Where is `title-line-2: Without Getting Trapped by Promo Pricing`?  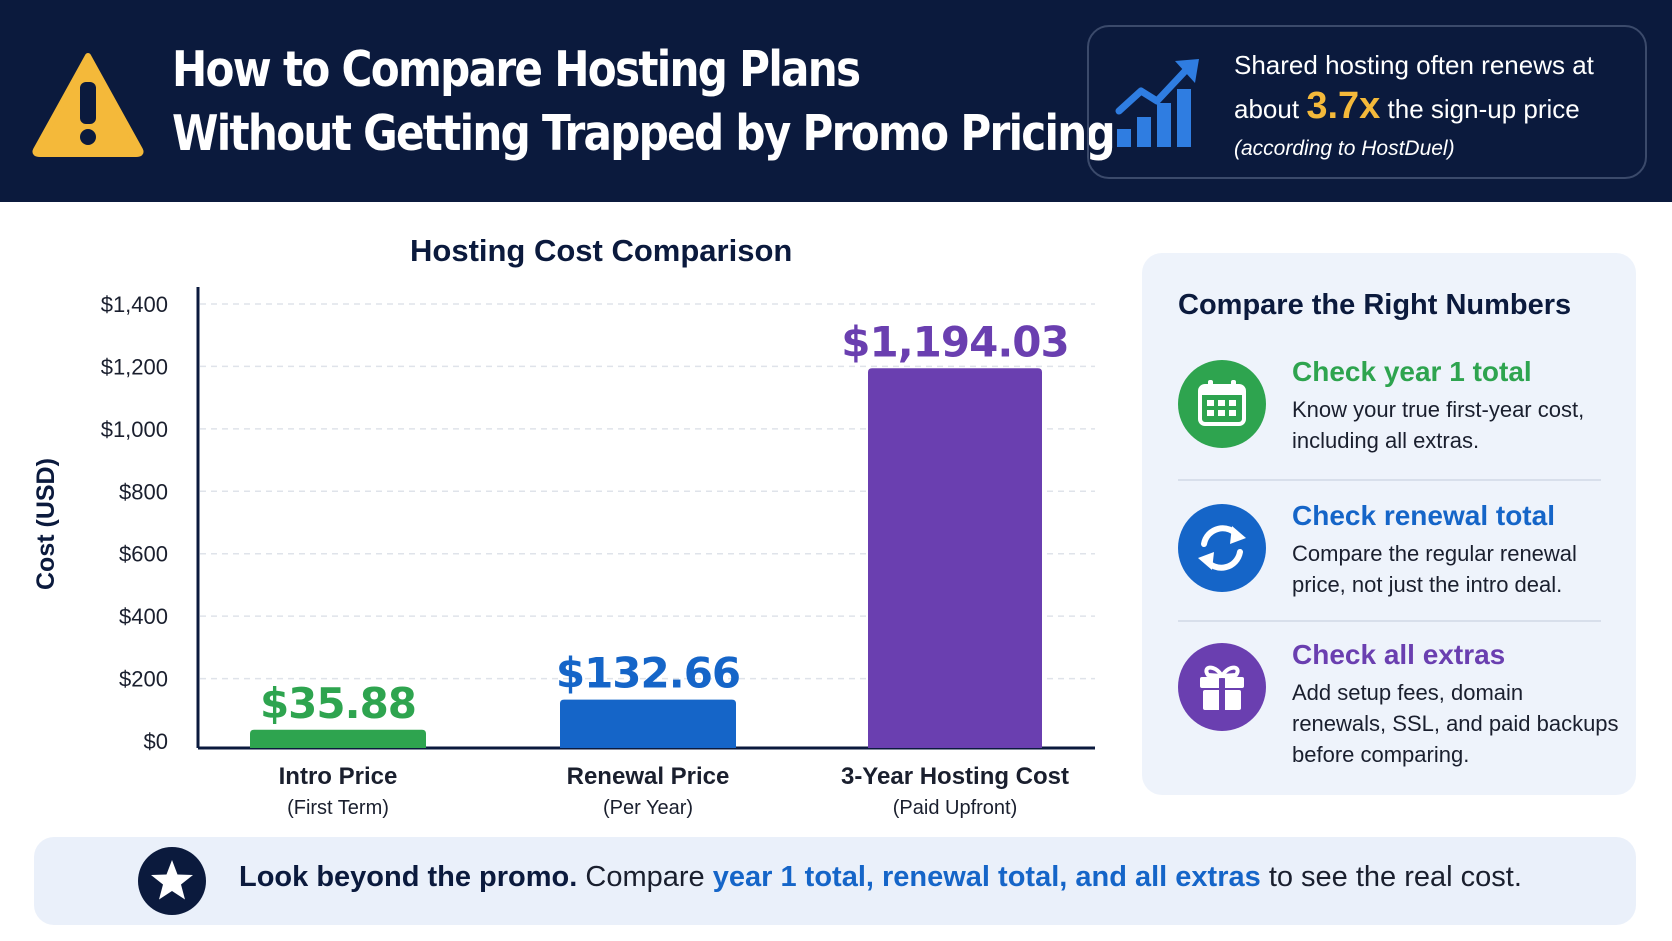
title-line-2: Without Getting Trapped by Promo Pricing is located at coordinates (644, 133).